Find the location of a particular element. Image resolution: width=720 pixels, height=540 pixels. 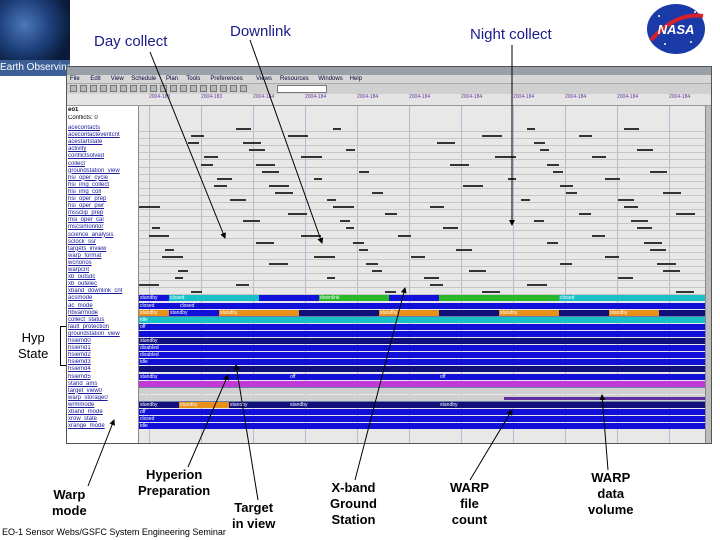

resource-label: warp_format is located at coordinates (85, 255).